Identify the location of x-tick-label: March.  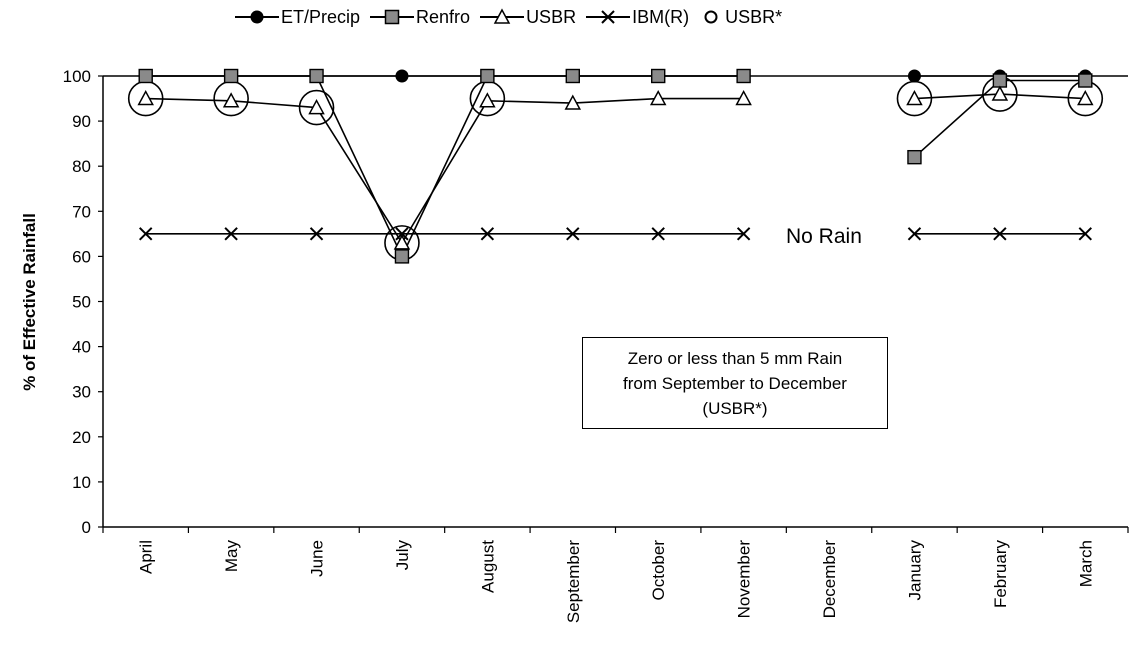
(1085, 563).